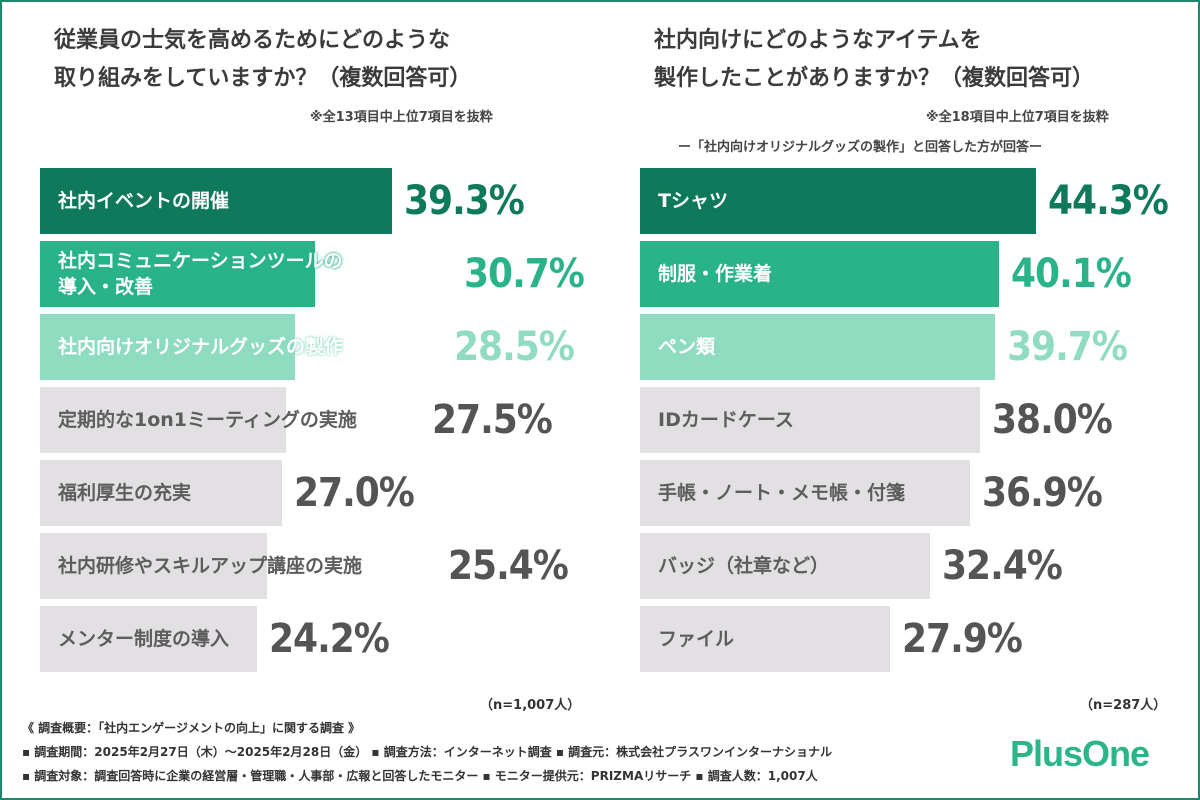 The width and height of the screenshot is (1200, 800). I want to click on left-bar-label-5: 福利厚生の充実, so click(124, 493).